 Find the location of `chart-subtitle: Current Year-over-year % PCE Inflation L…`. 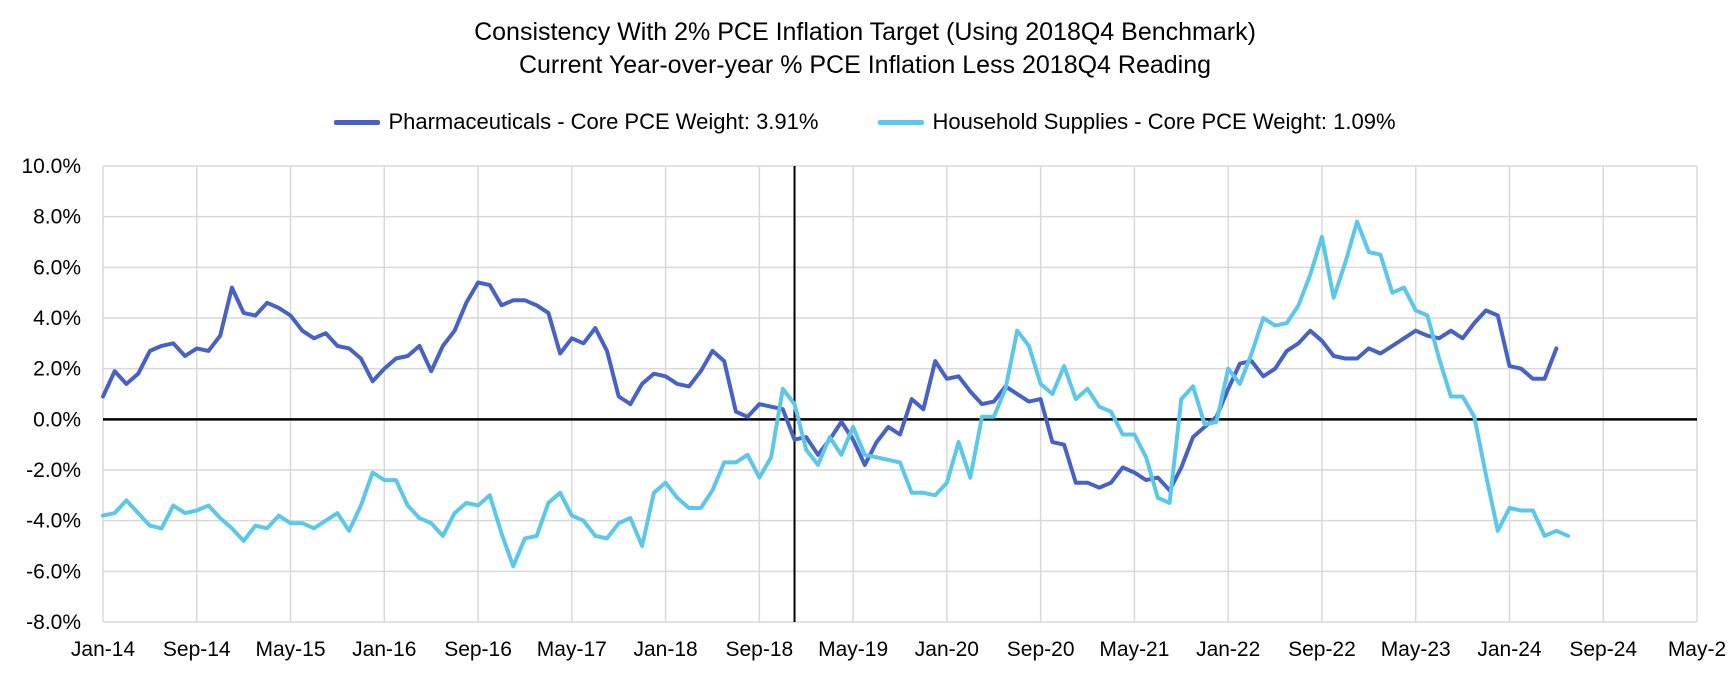

chart-subtitle: Current Year-over-year % PCE Inflation L… is located at coordinates (865, 65).